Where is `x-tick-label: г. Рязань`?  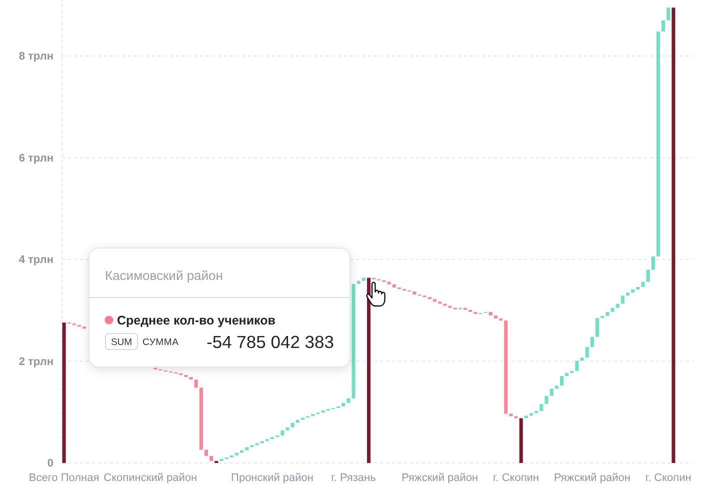 x-tick-label: г. Рязань is located at coordinates (353, 478).